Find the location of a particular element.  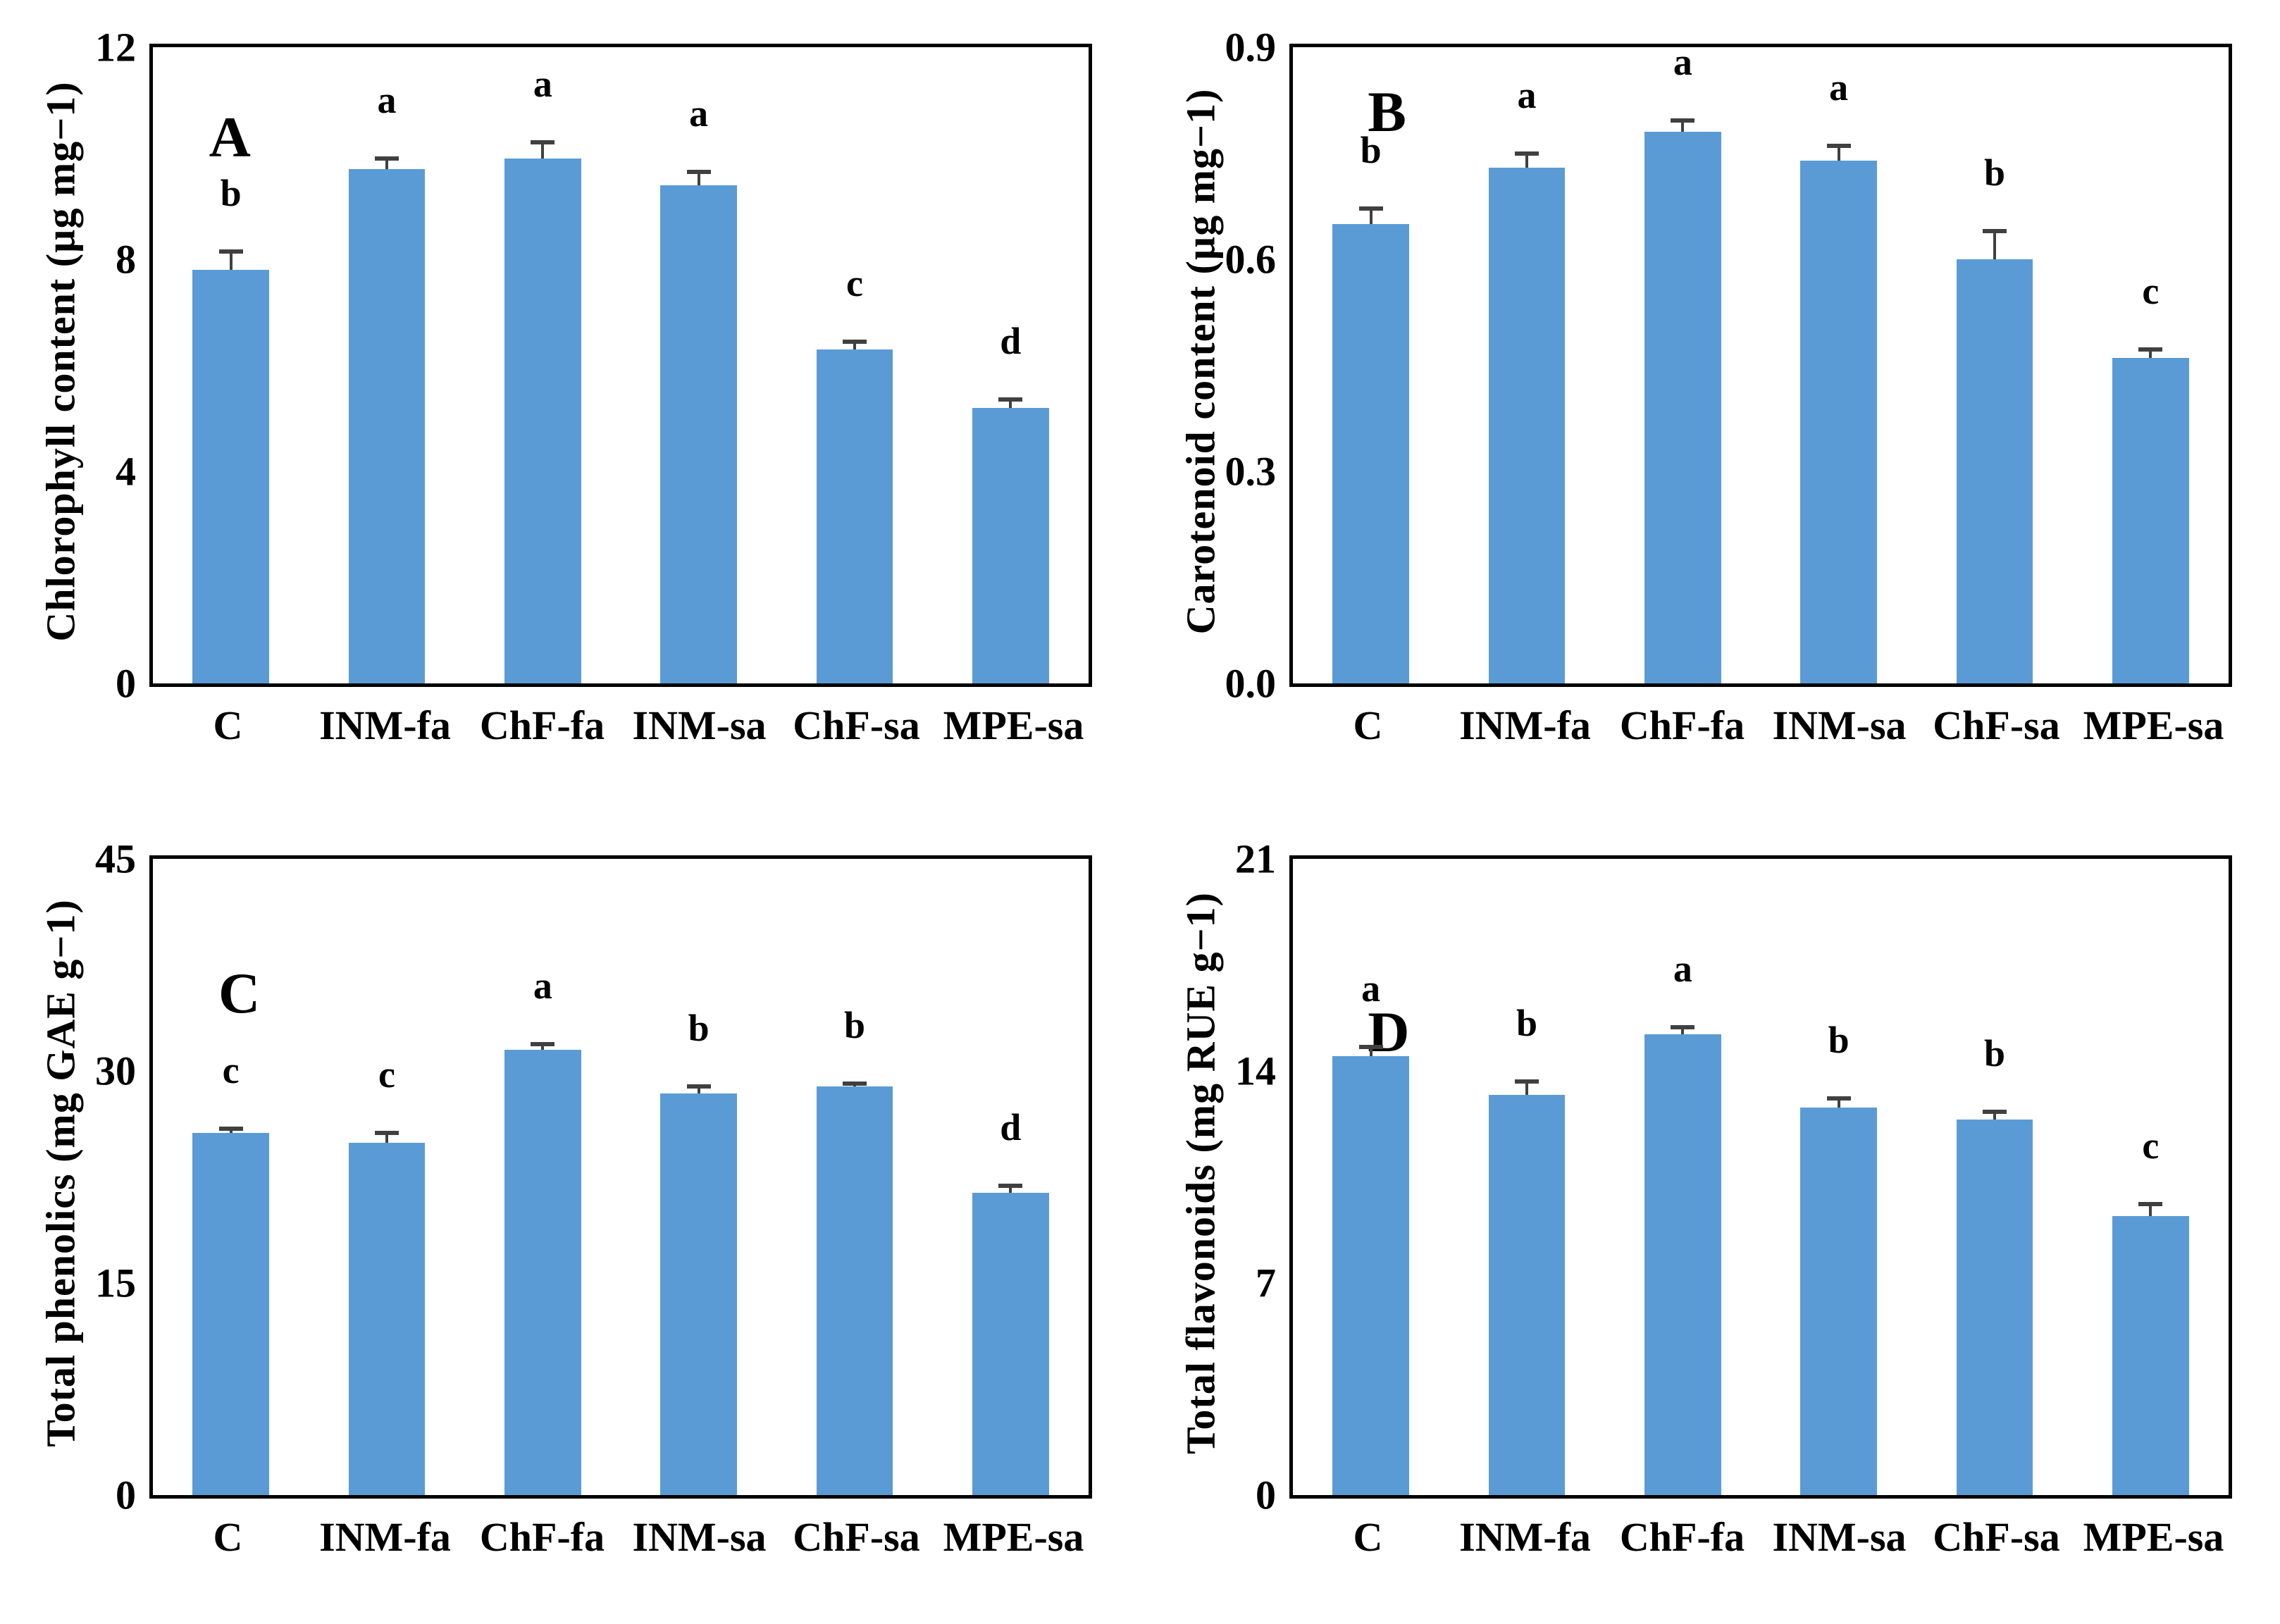

y-tick-label: 45 is located at coordinates (115, 859).